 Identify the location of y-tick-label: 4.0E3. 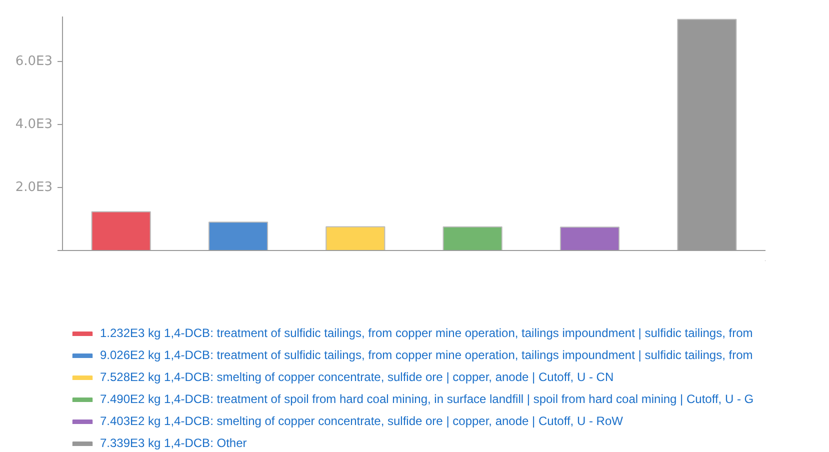
(34, 124).